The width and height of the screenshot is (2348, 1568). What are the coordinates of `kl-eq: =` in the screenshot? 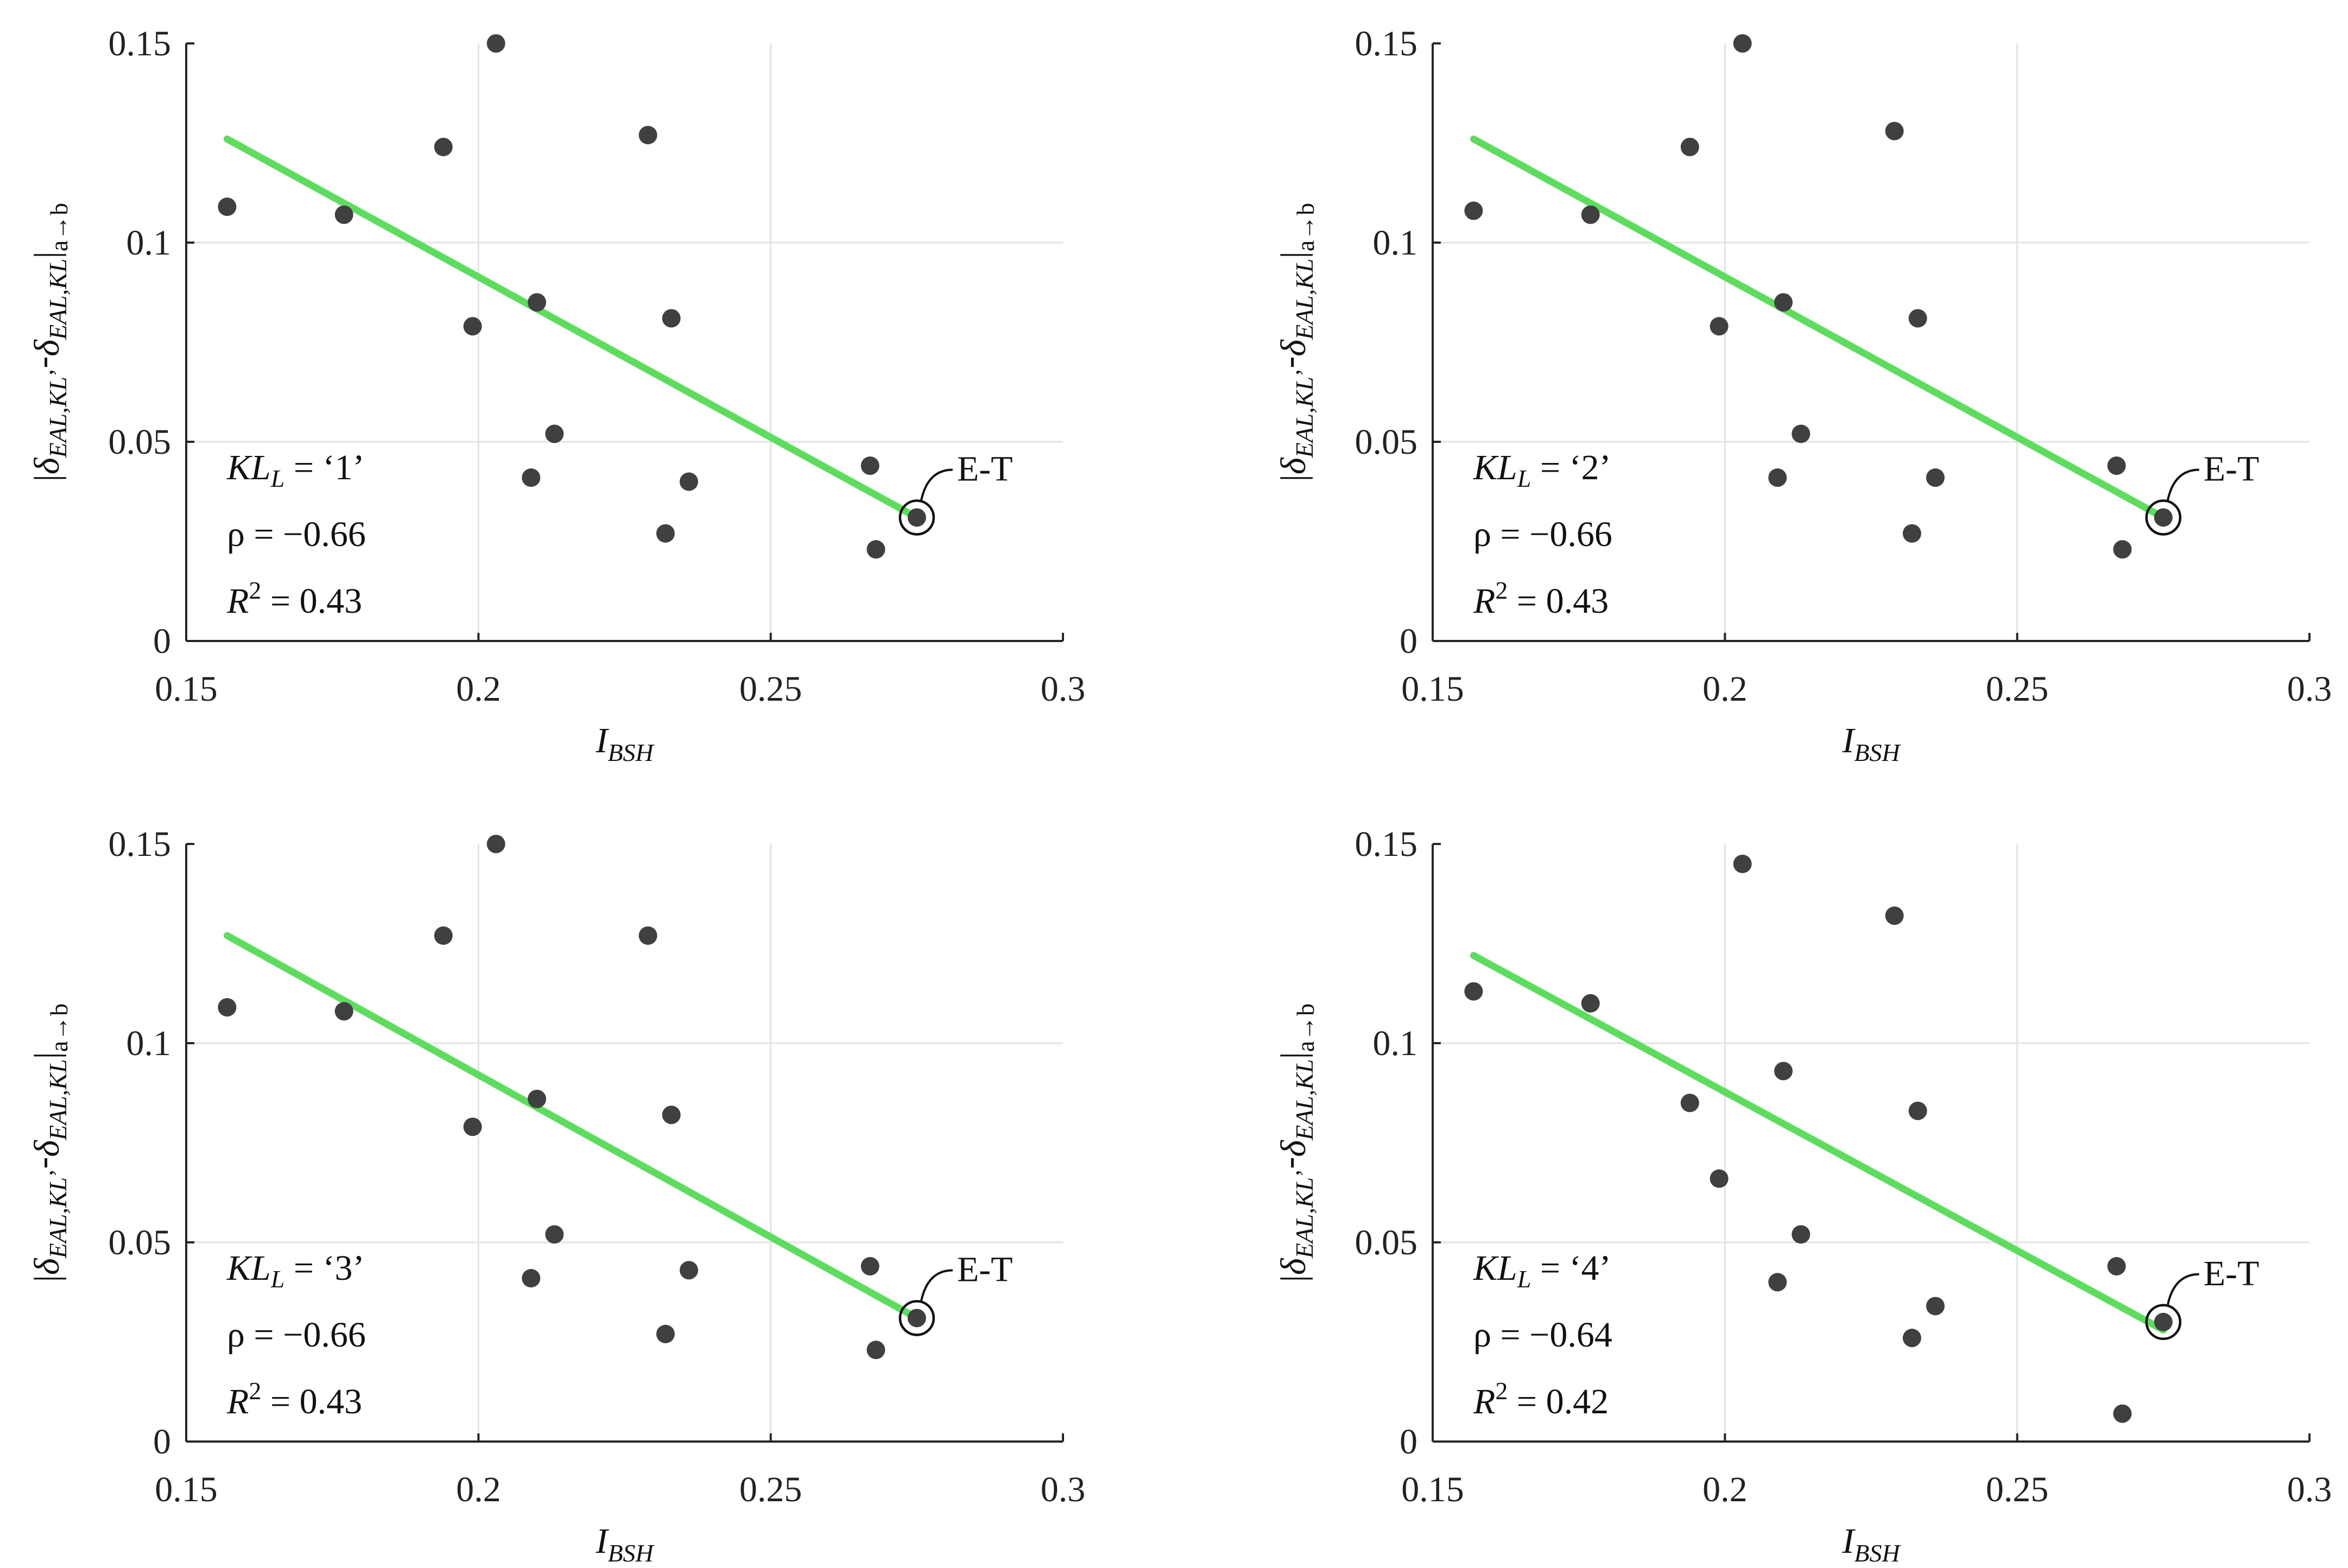 It's located at (303, 1268).